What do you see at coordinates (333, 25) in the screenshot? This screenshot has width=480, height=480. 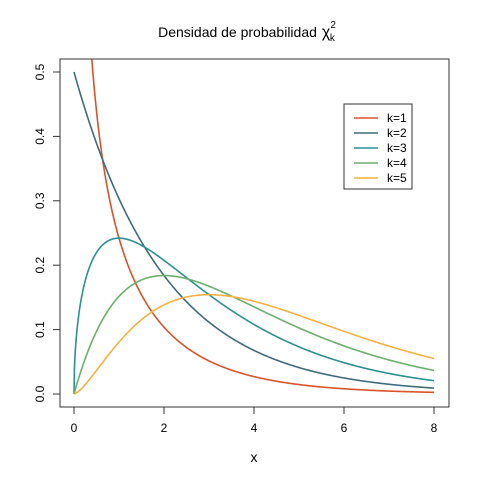 I see `chart-title-superscript: 2` at bounding box center [333, 25].